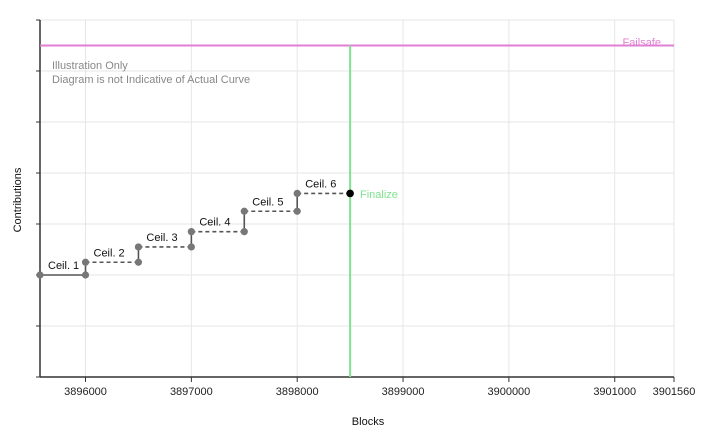  I want to click on finalize-label: Finalize, so click(379, 195).